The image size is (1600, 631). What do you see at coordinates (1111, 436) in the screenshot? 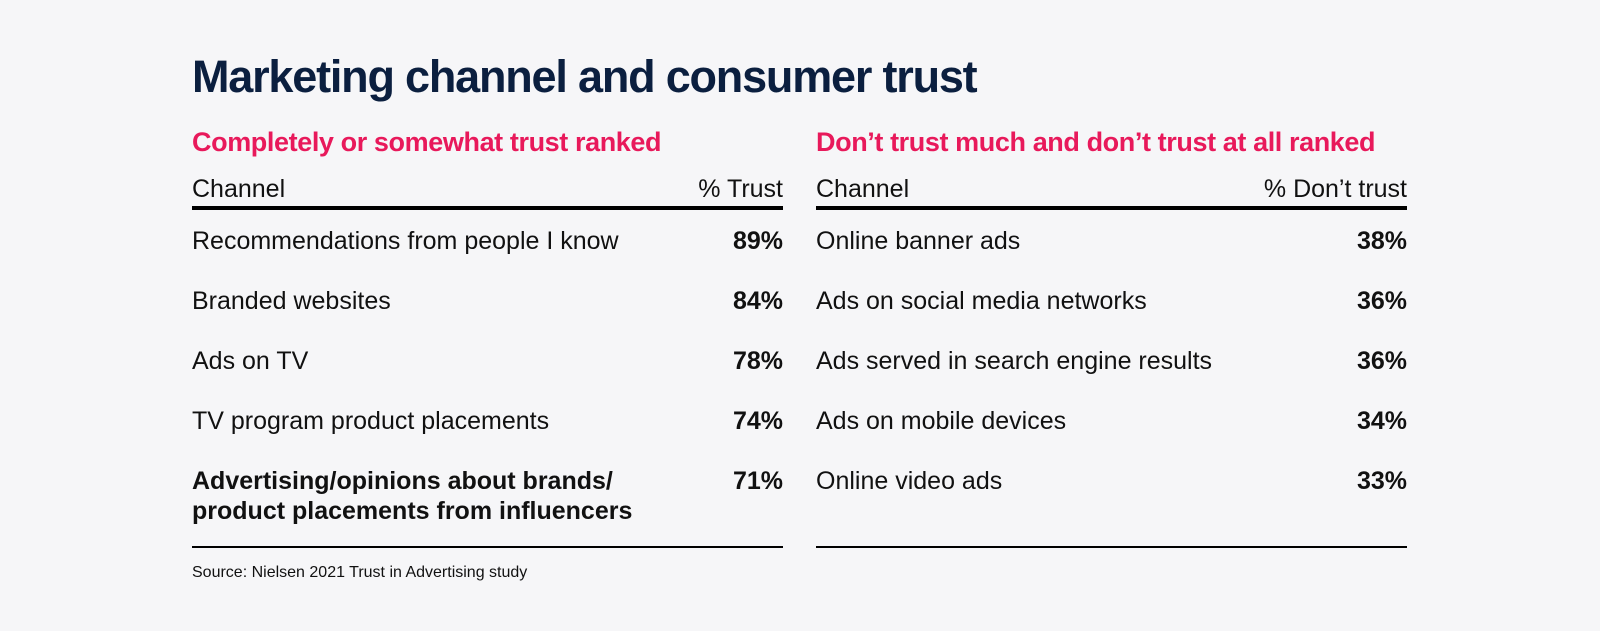
I see `table-row: Ads on mobile devices 34%` at bounding box center [1111, 436].